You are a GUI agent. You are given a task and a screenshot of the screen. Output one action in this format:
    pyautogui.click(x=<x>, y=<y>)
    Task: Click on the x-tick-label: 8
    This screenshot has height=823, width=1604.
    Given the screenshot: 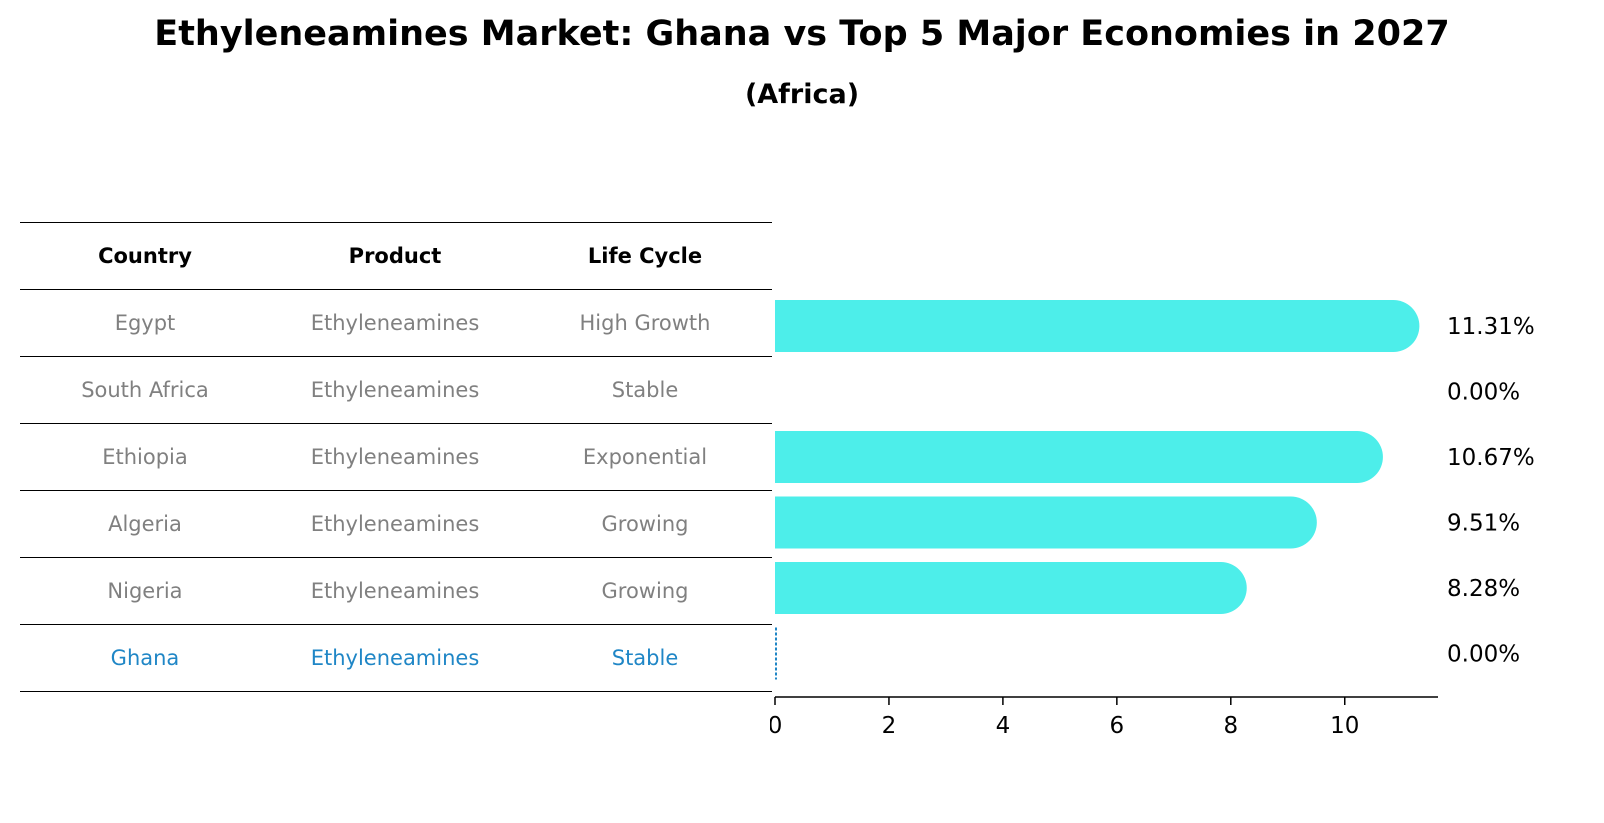 What is the action you would take?
    pyautogui.click(x=1230, y=726)
    